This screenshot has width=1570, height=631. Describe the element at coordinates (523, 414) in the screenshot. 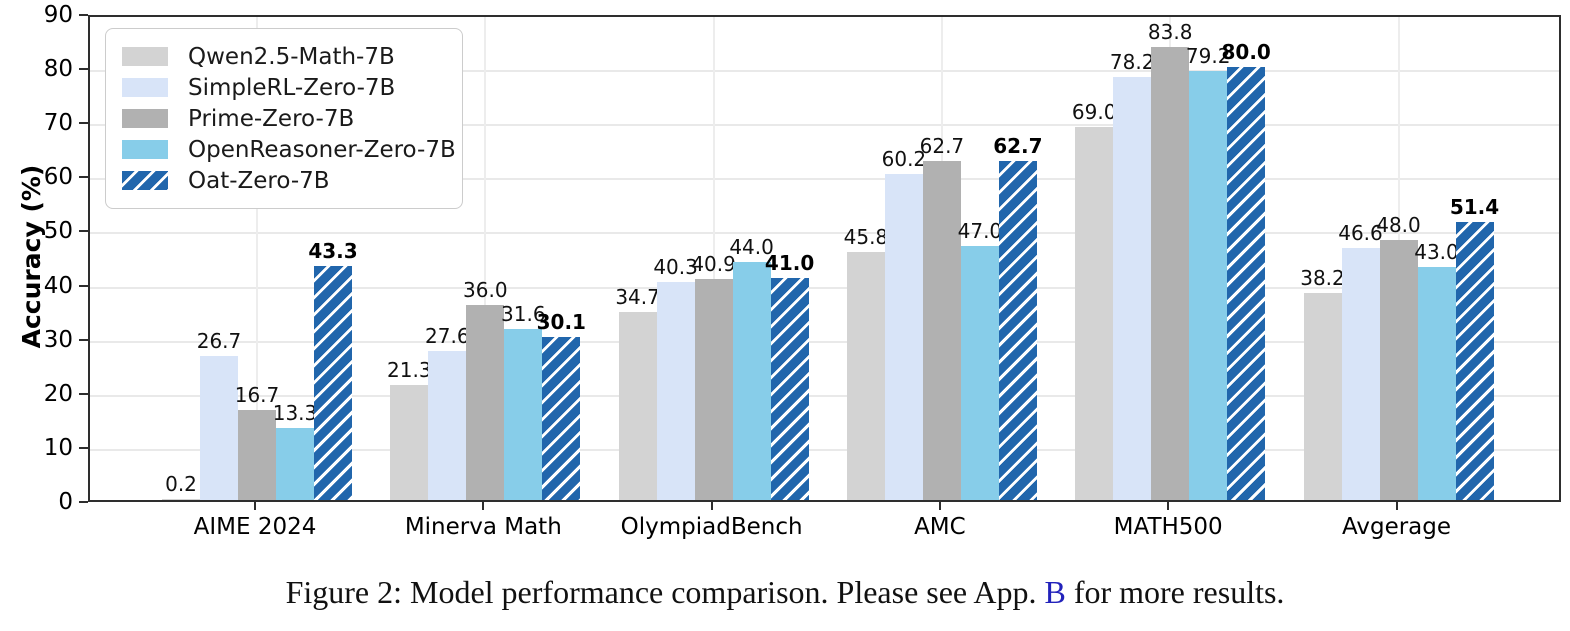

I see `bar-openreasoner-zero-7b-minerva-math` at that location.